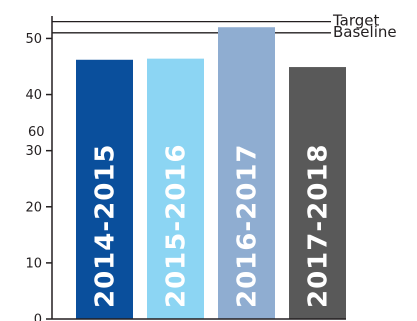  Describe the element at coordinates (33, 151) in the screenshot. I see `y-tick-label: 30` at that location.